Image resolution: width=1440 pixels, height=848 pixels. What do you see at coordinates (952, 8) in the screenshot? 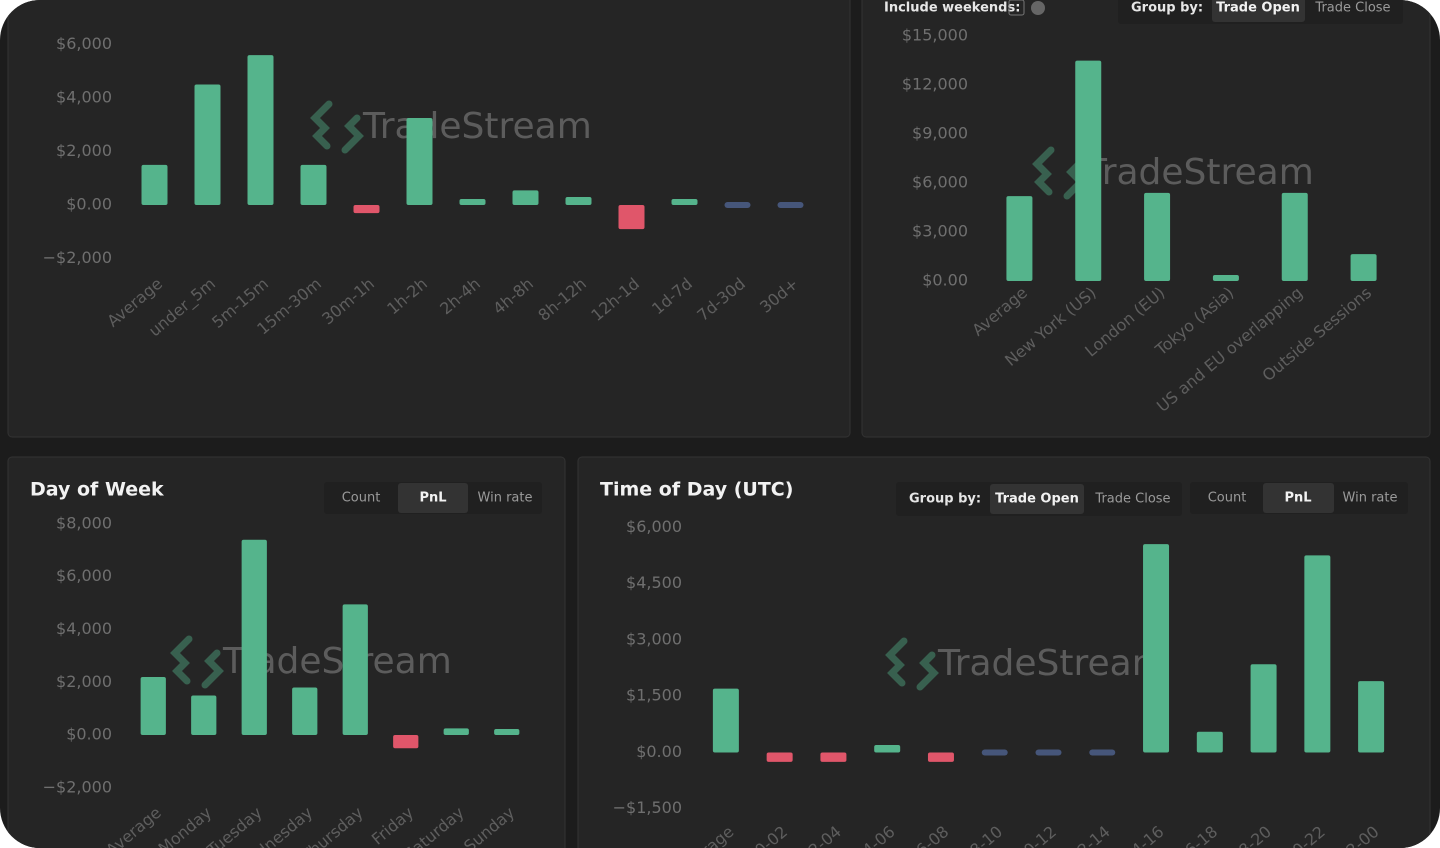
I see `label: Include weekends:` at bounding box center [952, 8].